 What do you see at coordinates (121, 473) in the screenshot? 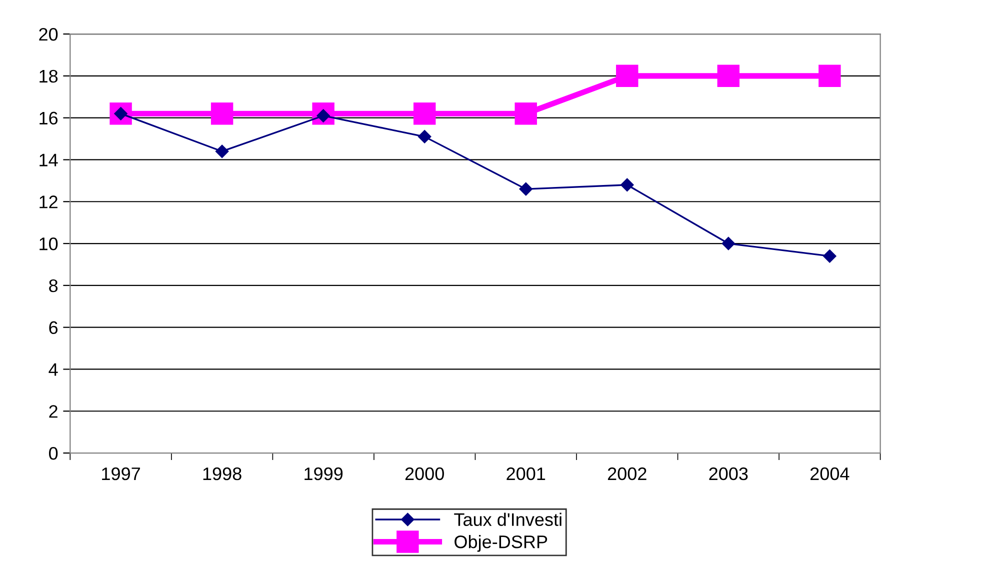
I see `x-tick-label: 1997` at bounding box center [121, 473].